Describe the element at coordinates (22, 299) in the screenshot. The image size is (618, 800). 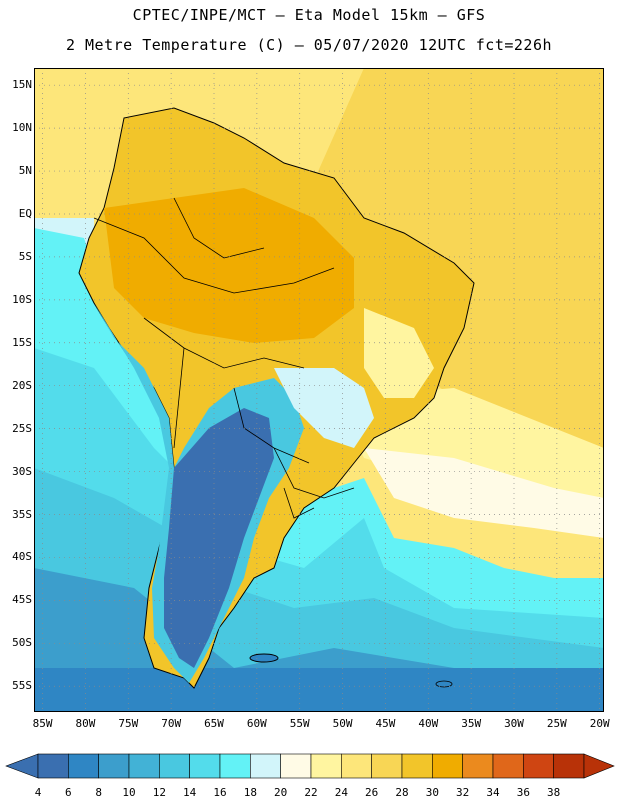
I see `lat-tick-label: 10S` at that location.